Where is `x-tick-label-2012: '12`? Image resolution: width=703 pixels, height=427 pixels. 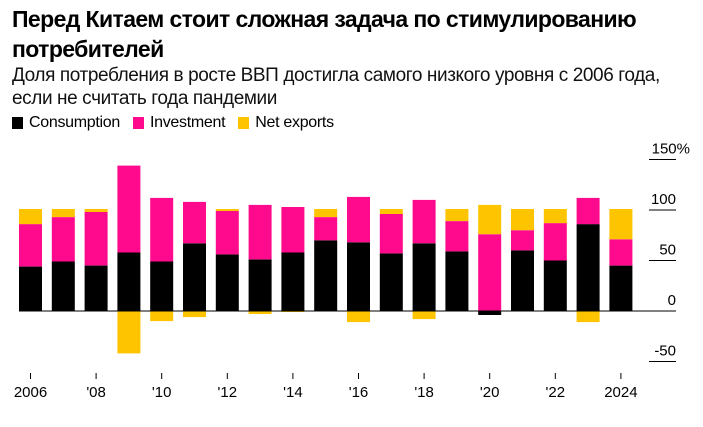 x-tick-label-2012: '12 is located at coordinates (228, 392).